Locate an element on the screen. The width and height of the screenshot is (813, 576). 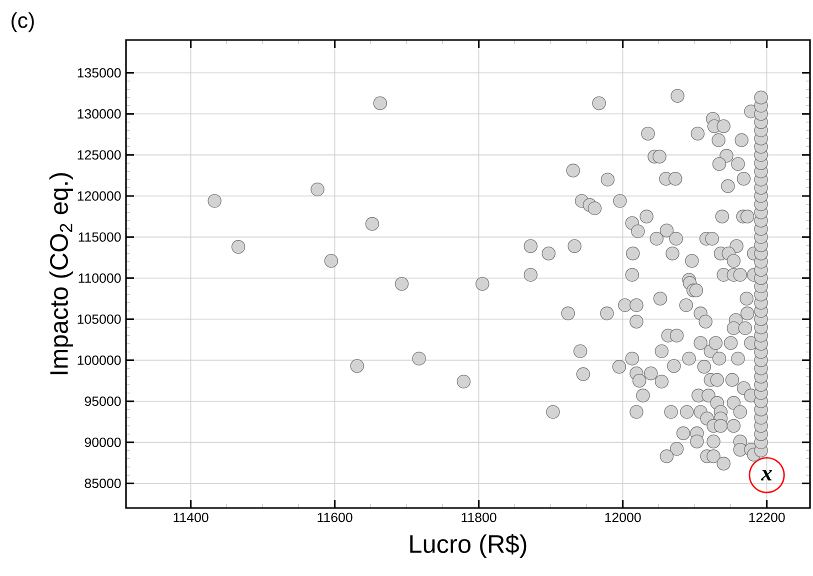
x-tick-label: 12200 is located at coordinates (767, 517).